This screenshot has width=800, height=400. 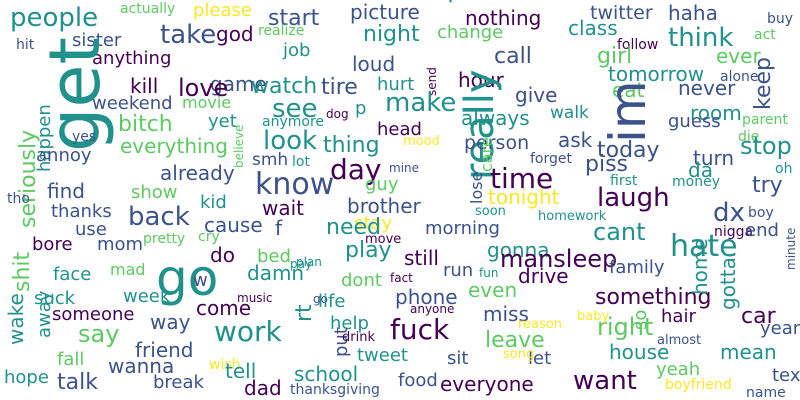 I want to click on word-something-146: something, so click(x=653, y=297).